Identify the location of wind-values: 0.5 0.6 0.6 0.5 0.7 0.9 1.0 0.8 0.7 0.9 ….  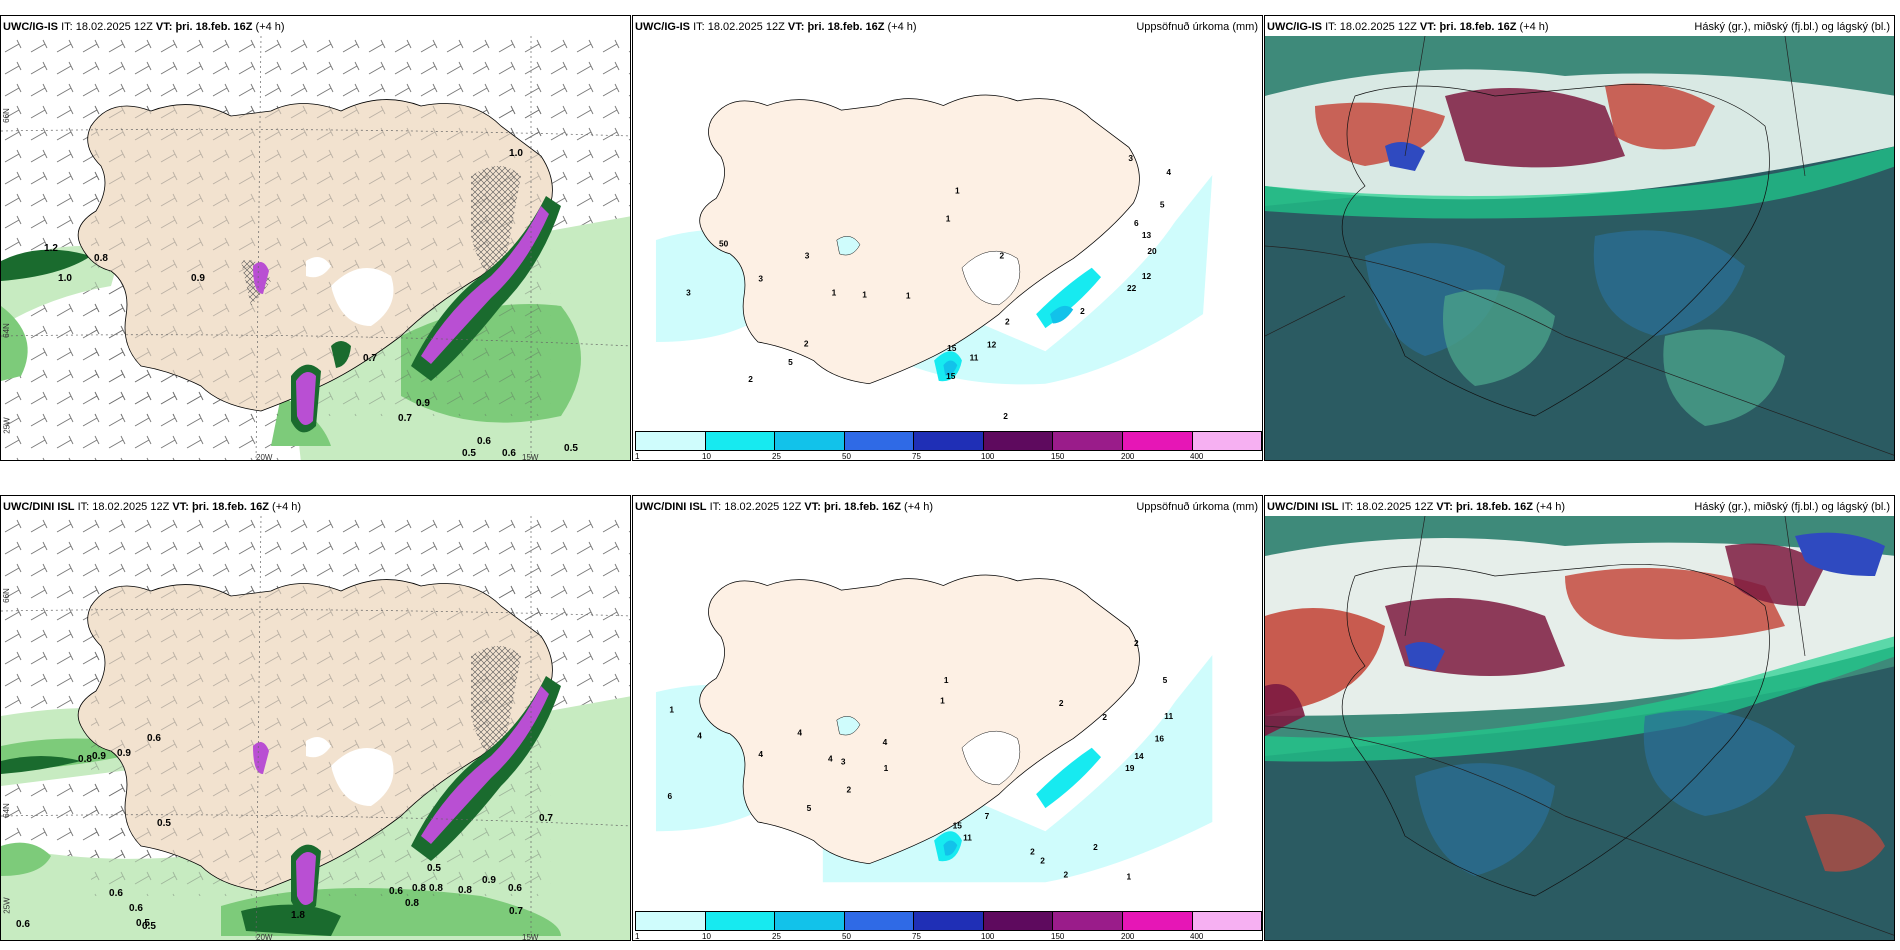
(311, 303).